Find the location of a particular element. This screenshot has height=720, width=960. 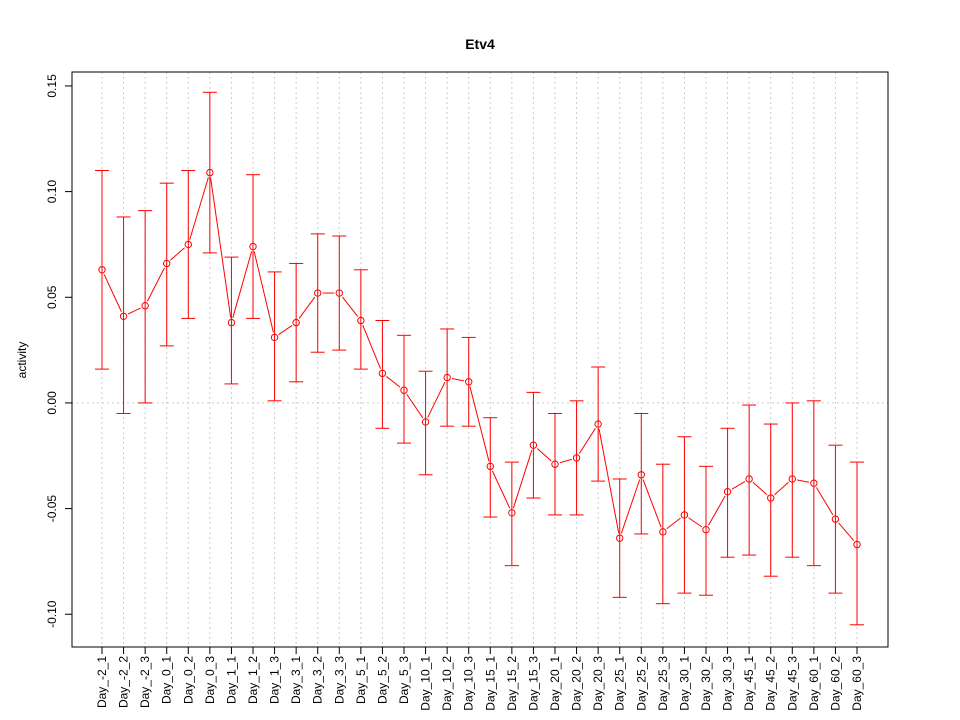

x-tick-label: Day_3_1 is located at coordinates (296, 680).